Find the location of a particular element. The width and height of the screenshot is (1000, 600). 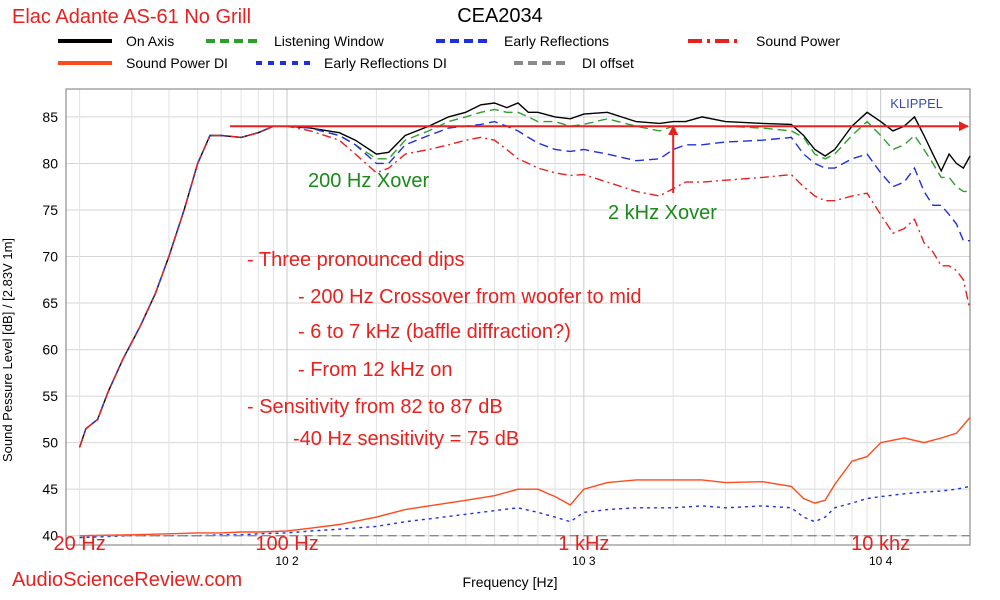

annotation-note: -40 Hz sensitivity = 75 dB is located at coordinates (406, 439).